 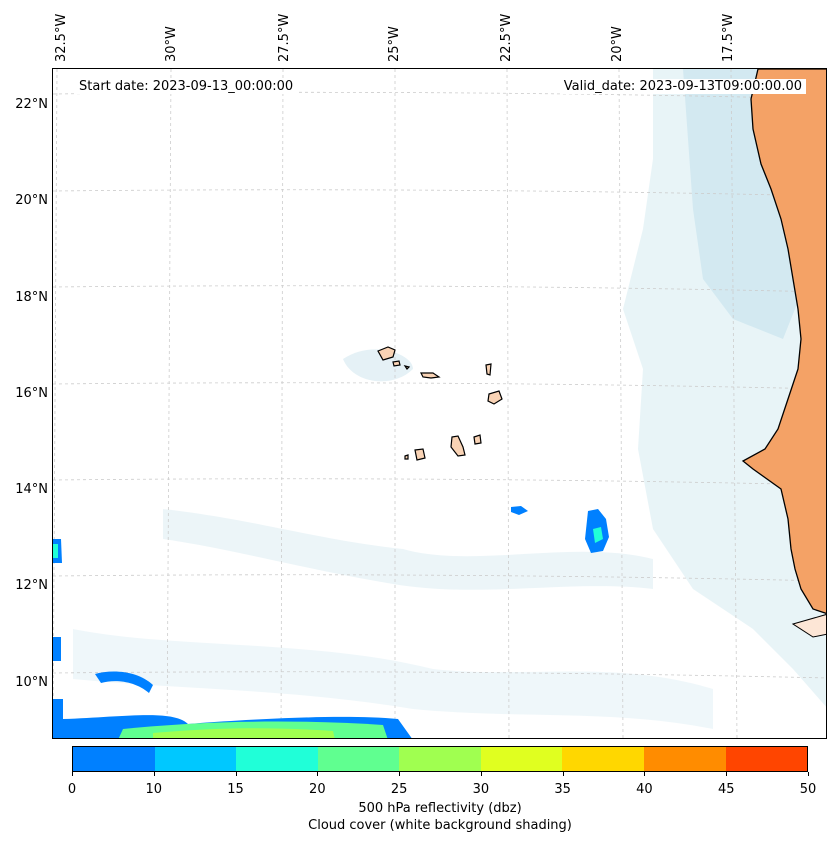 I want to click on gridline-22.5w, so click(x=508, y=403).